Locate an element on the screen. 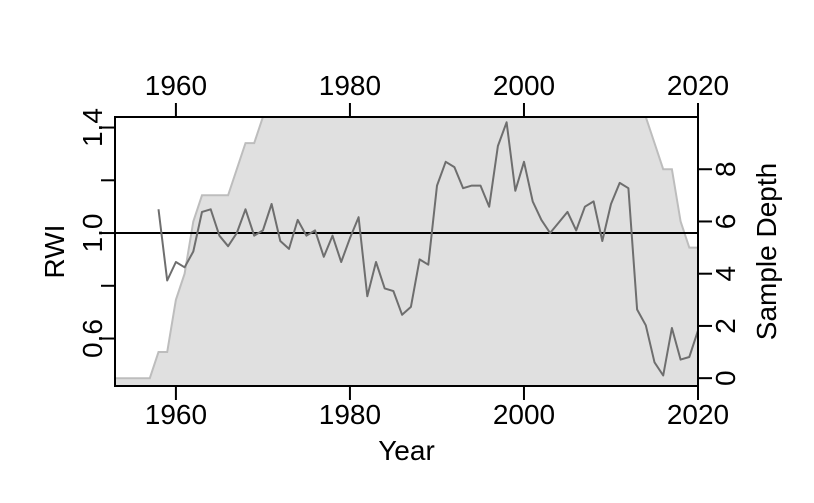  y-tick-label-left: 1.0 is located at coordinates (92, 233).